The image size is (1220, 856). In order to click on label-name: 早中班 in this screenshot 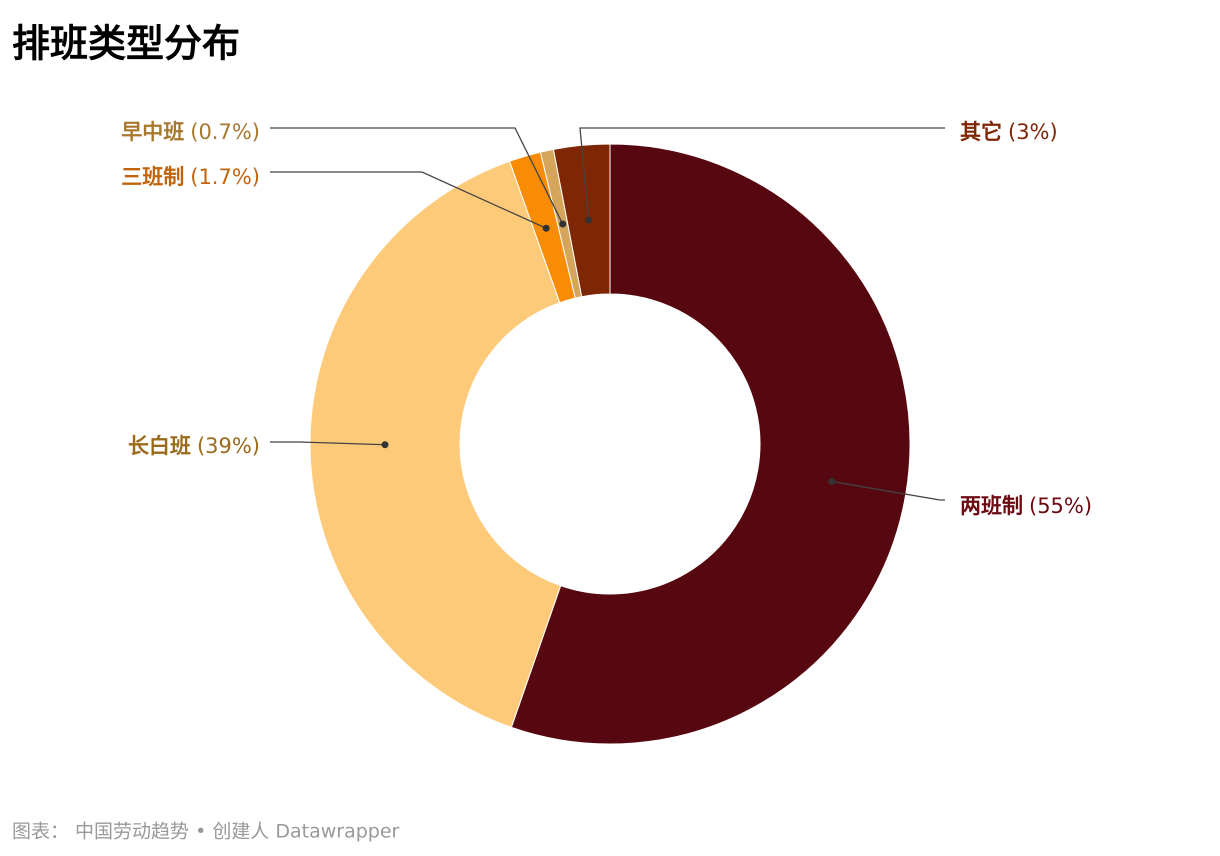, I will do `click(152, 132)`.